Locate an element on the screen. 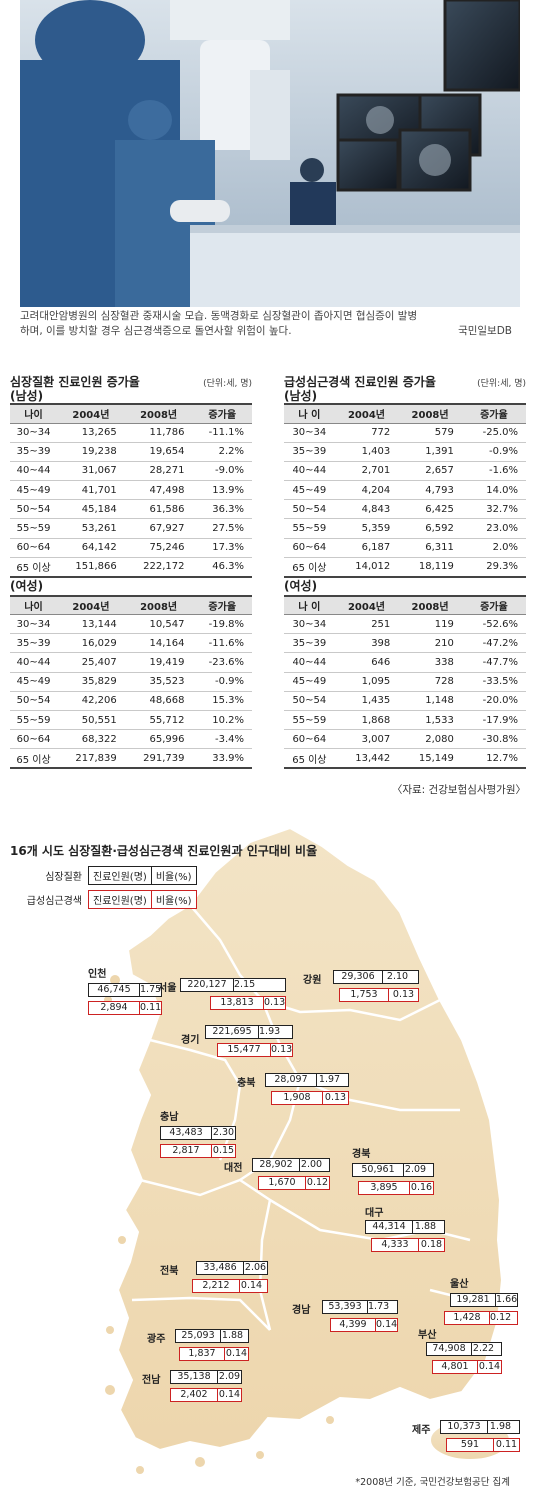 This screenshot has height=1509, width=540. table-cell: 19,654 is located at coordinates (158, 452).